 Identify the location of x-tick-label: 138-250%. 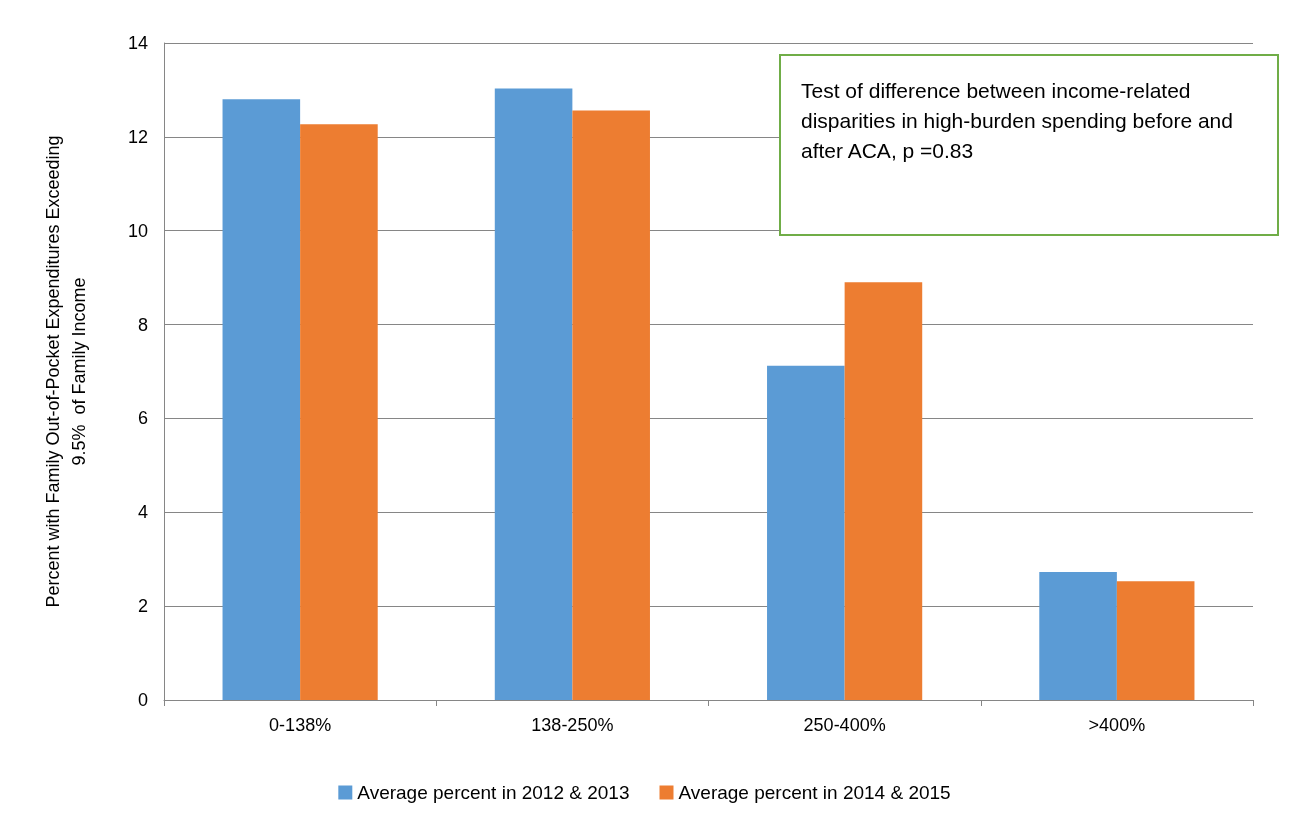
(572, 725).